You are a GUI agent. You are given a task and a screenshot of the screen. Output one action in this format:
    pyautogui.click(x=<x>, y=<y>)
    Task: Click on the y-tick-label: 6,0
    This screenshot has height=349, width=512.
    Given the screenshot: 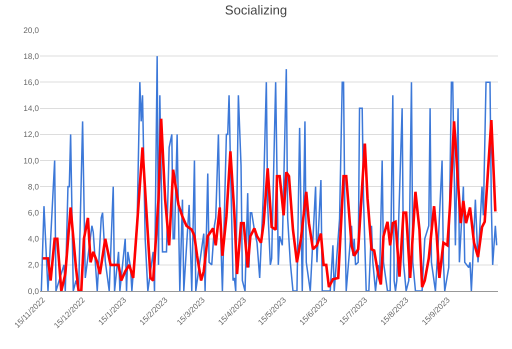 What is the action you would take?
    pyautogui.click(x=34, y=213)
    